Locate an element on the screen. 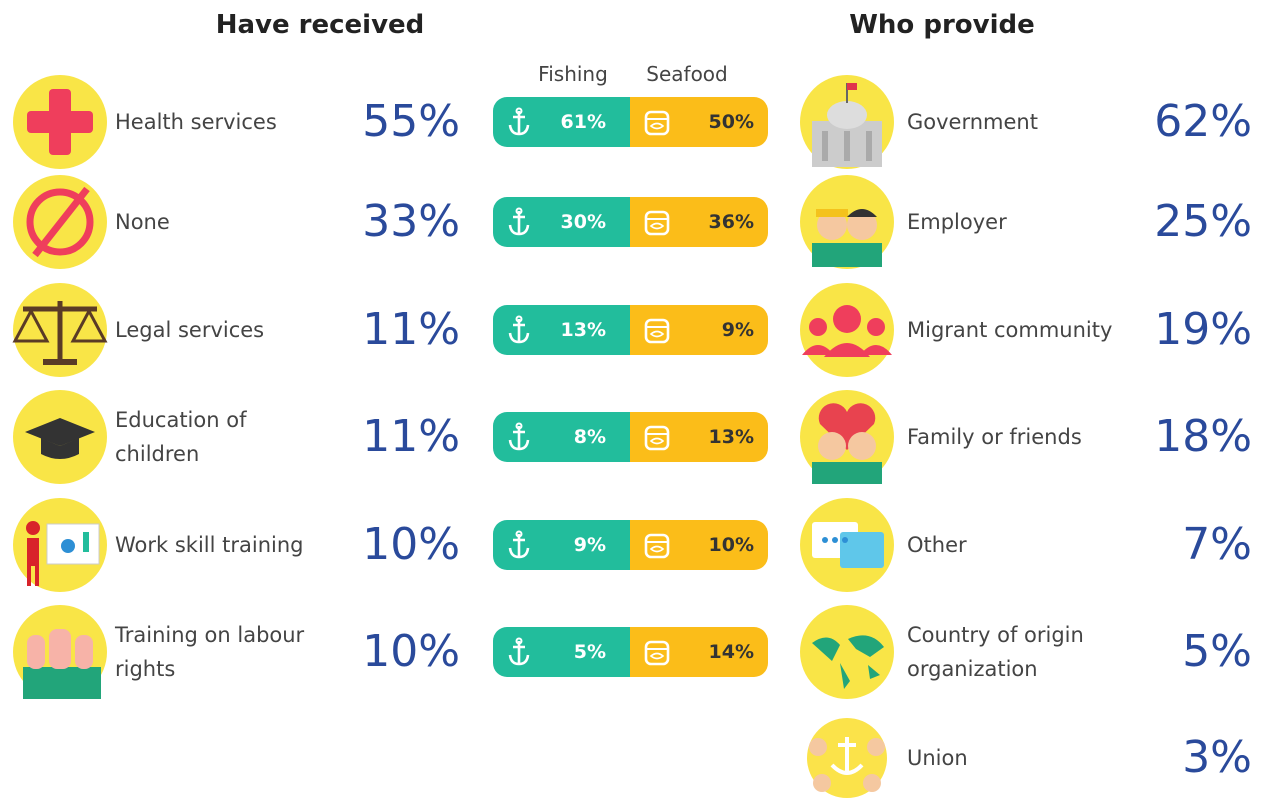  item-label: Country of origin organization is located at coordinates (995, 652).